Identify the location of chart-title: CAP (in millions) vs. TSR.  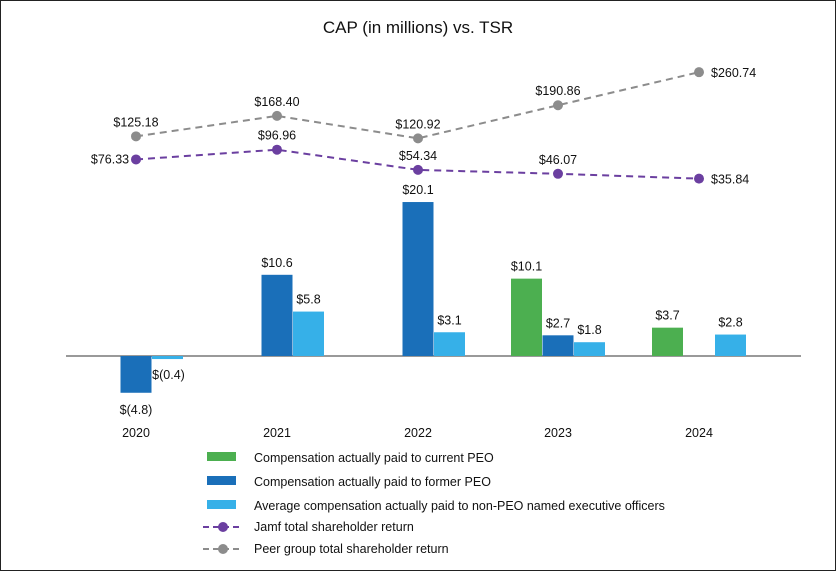
(418, 27).